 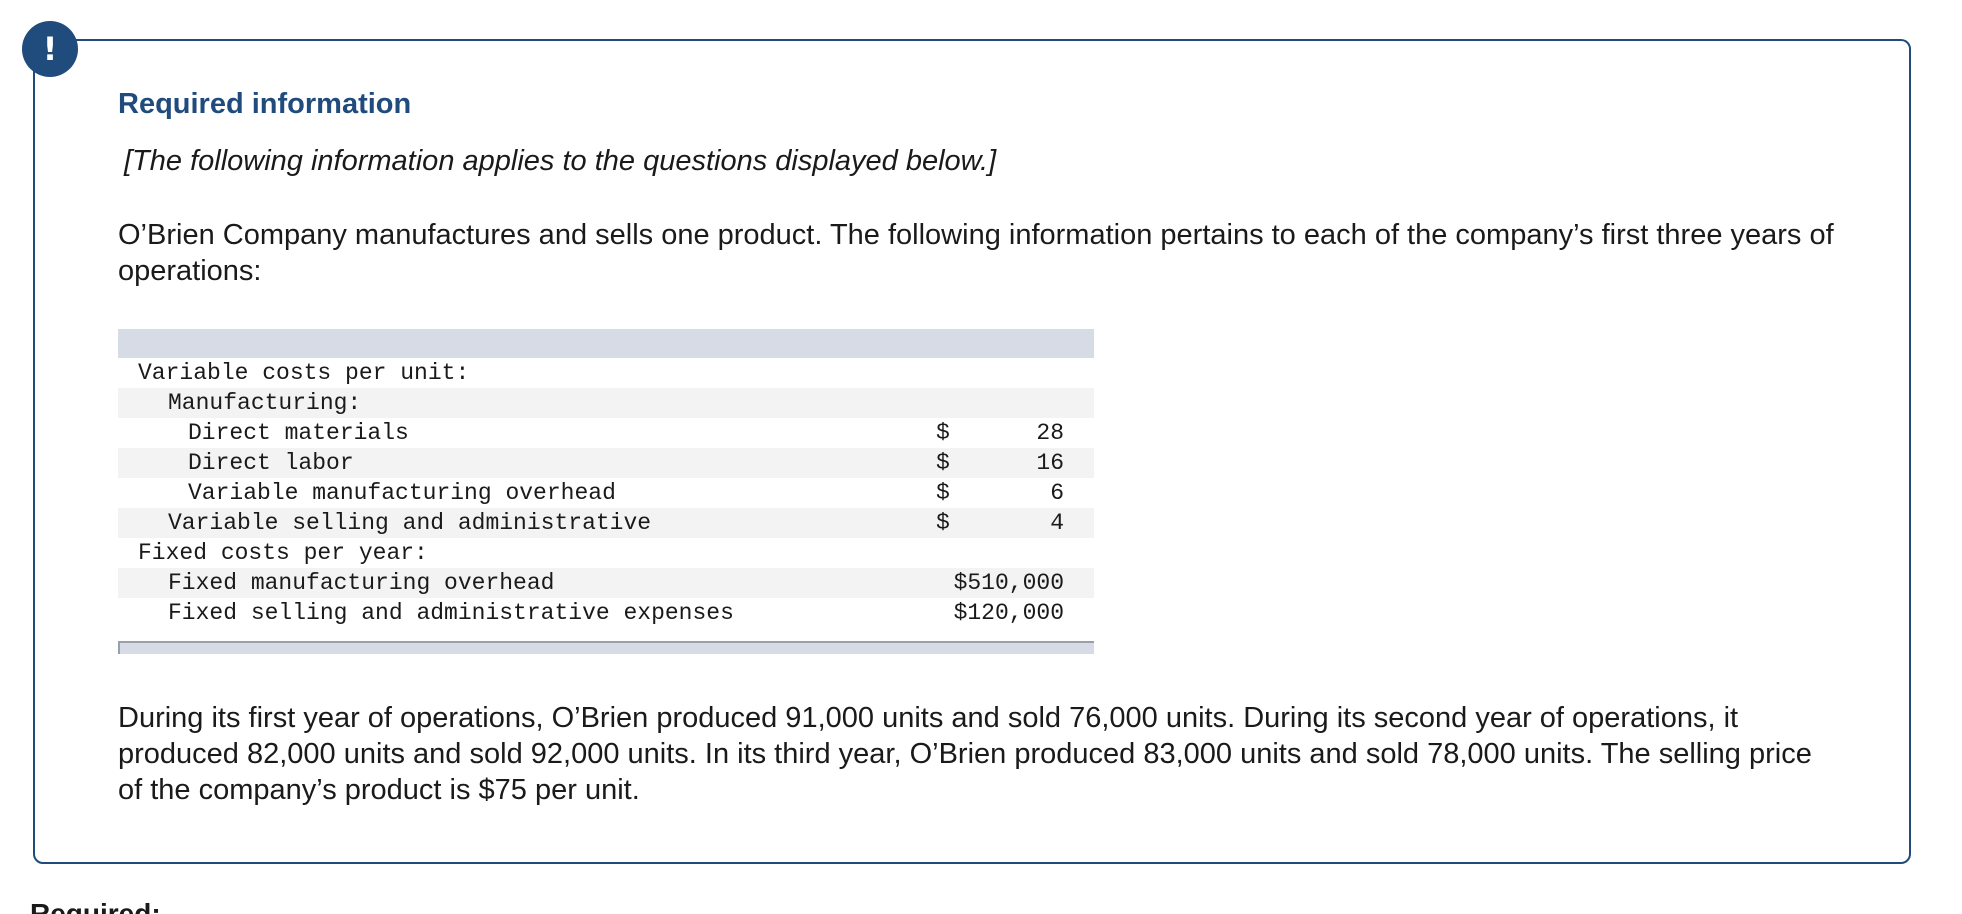 What do you see at coordinates (271, 463) in the screenshot?
I see `row-label: Direct labor` at bounding box center [271, 463].